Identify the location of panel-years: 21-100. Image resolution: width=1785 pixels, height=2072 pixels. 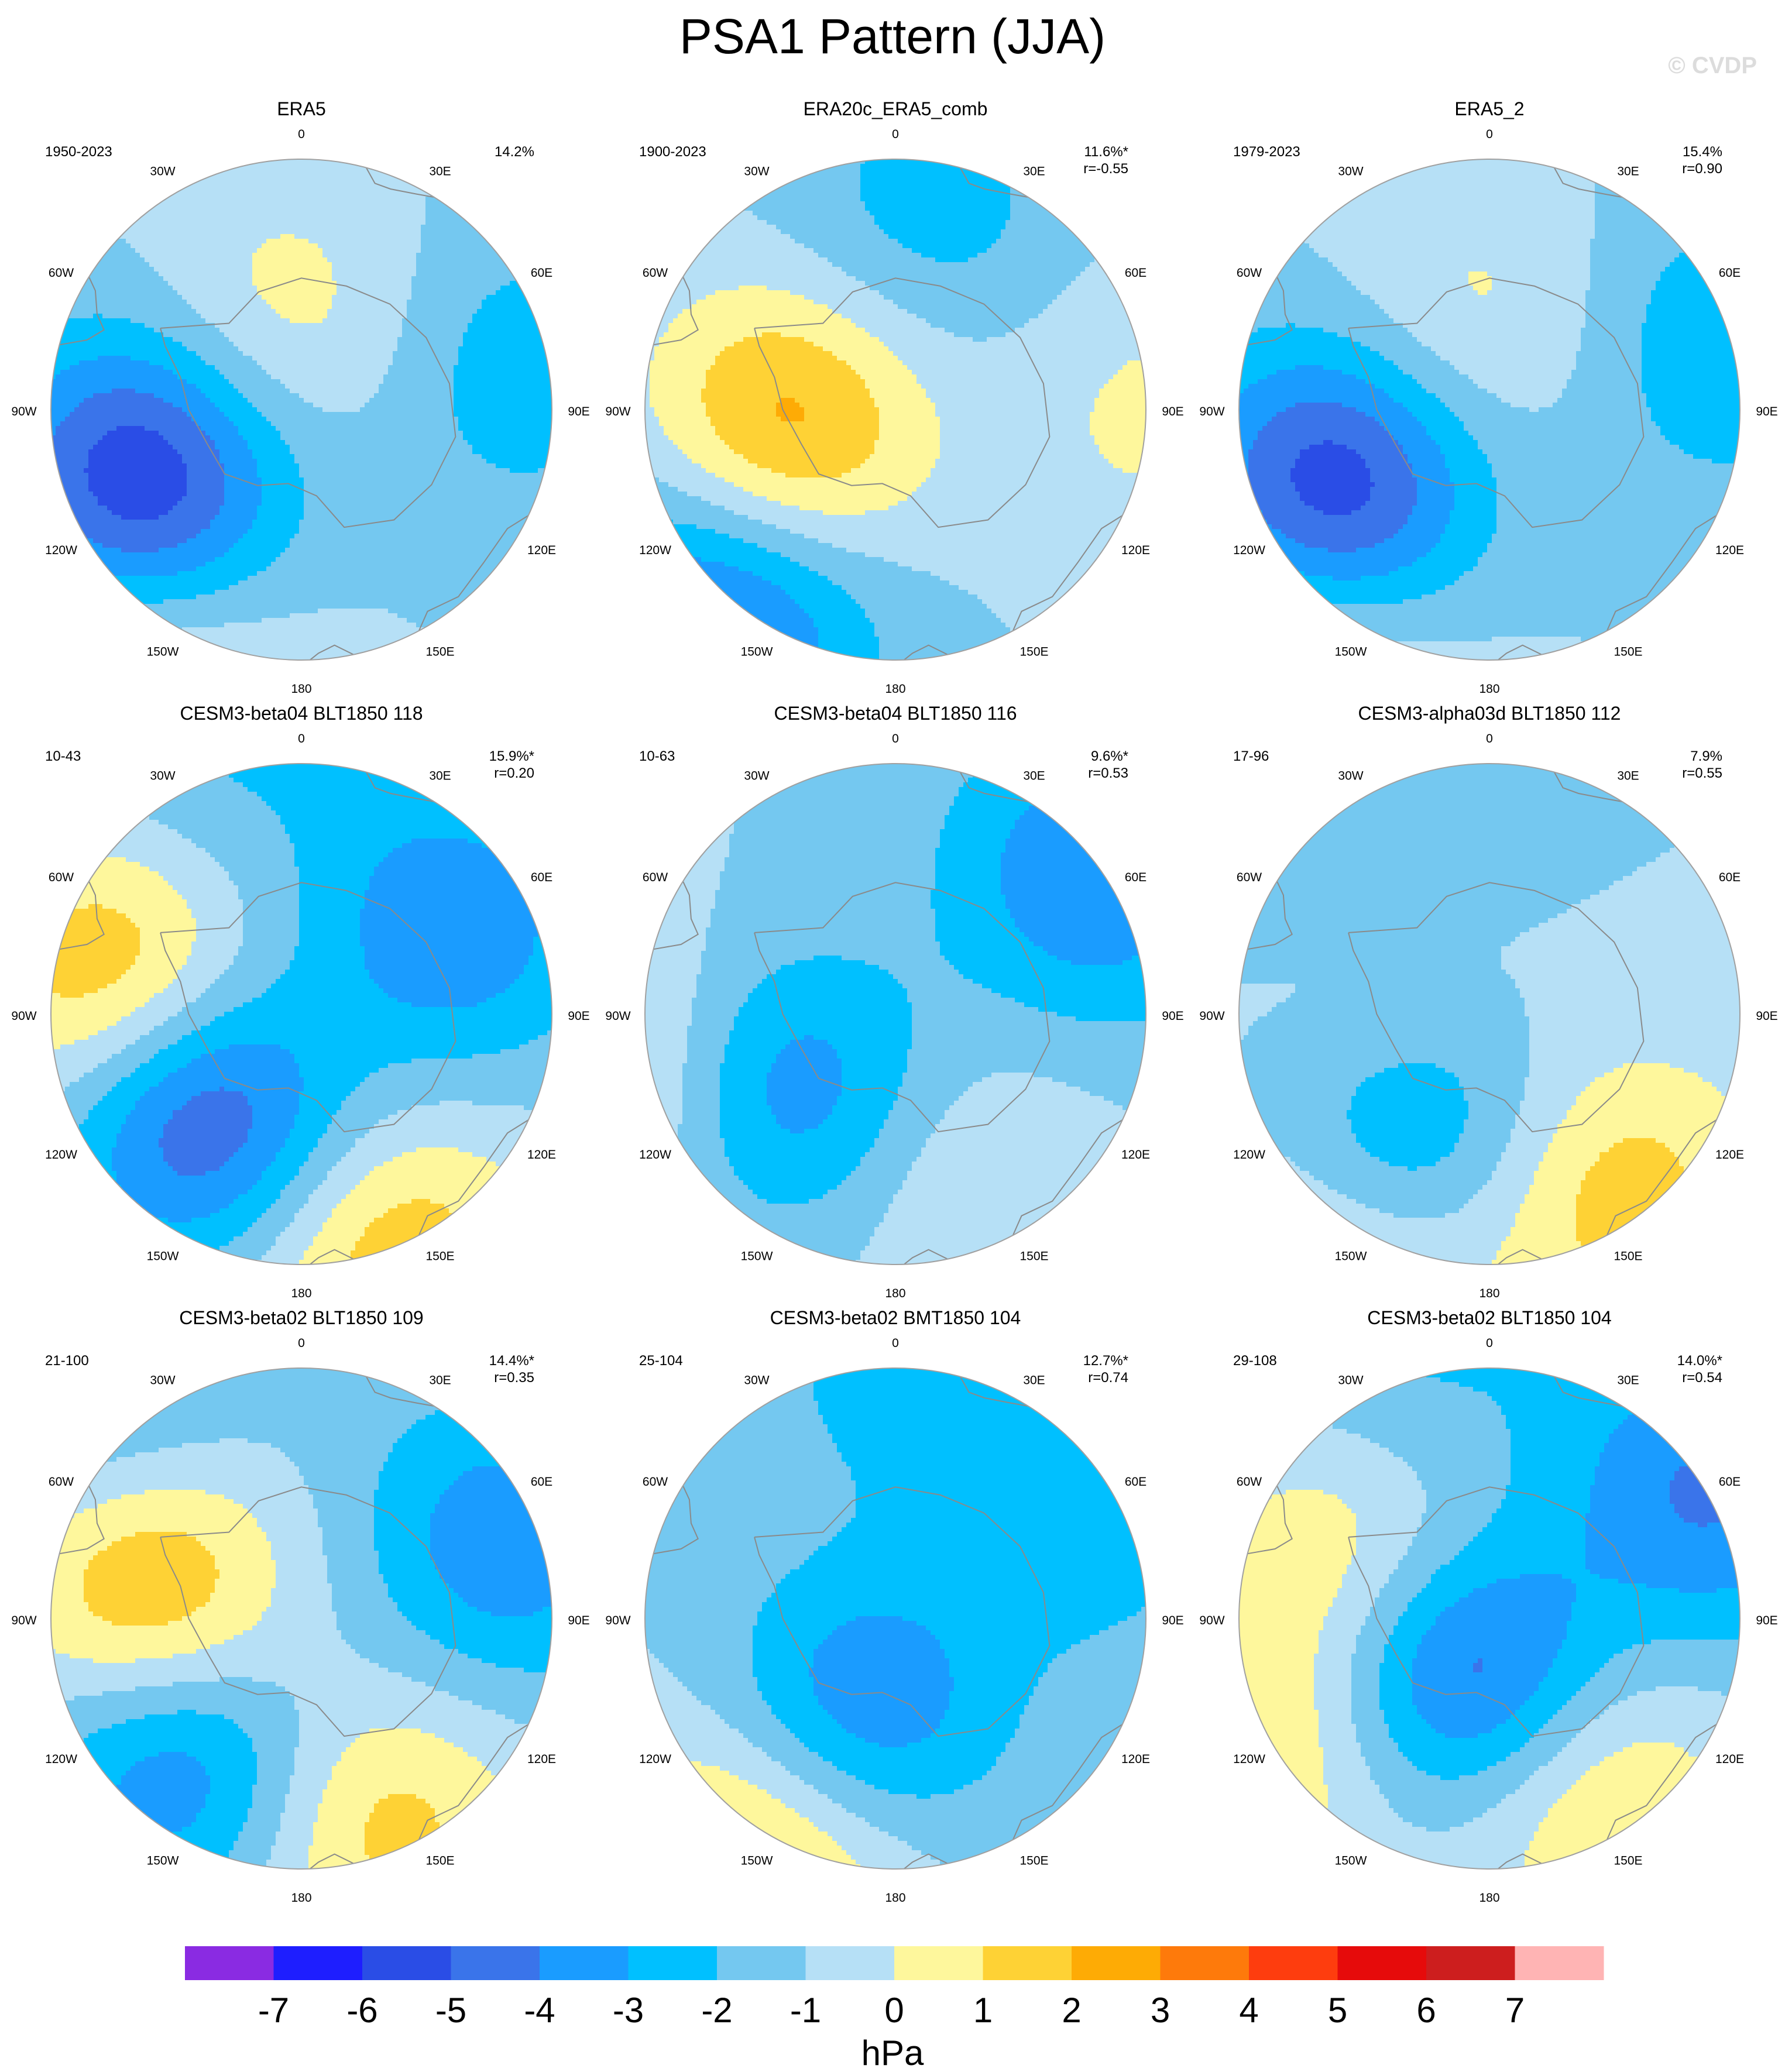
(67, 1361).